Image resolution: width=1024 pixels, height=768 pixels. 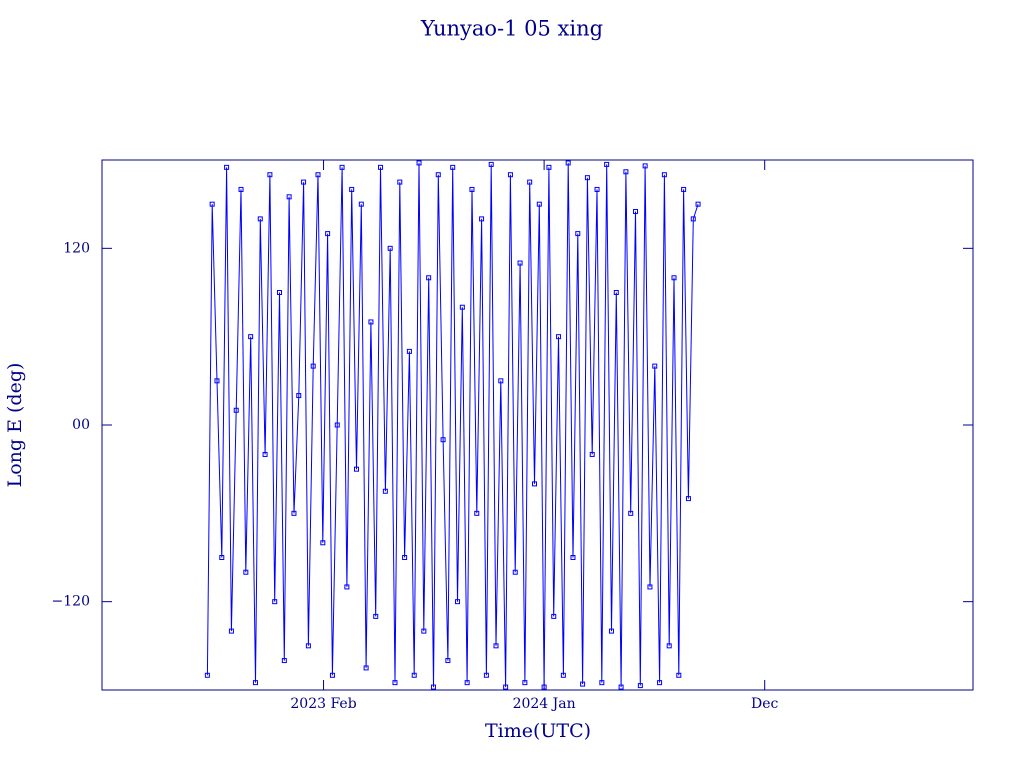 What do you see at coordinates (15, 425) in the screenshot?
I see `y-axis-label: Long E (deg)` at bounding box center [15, 425].